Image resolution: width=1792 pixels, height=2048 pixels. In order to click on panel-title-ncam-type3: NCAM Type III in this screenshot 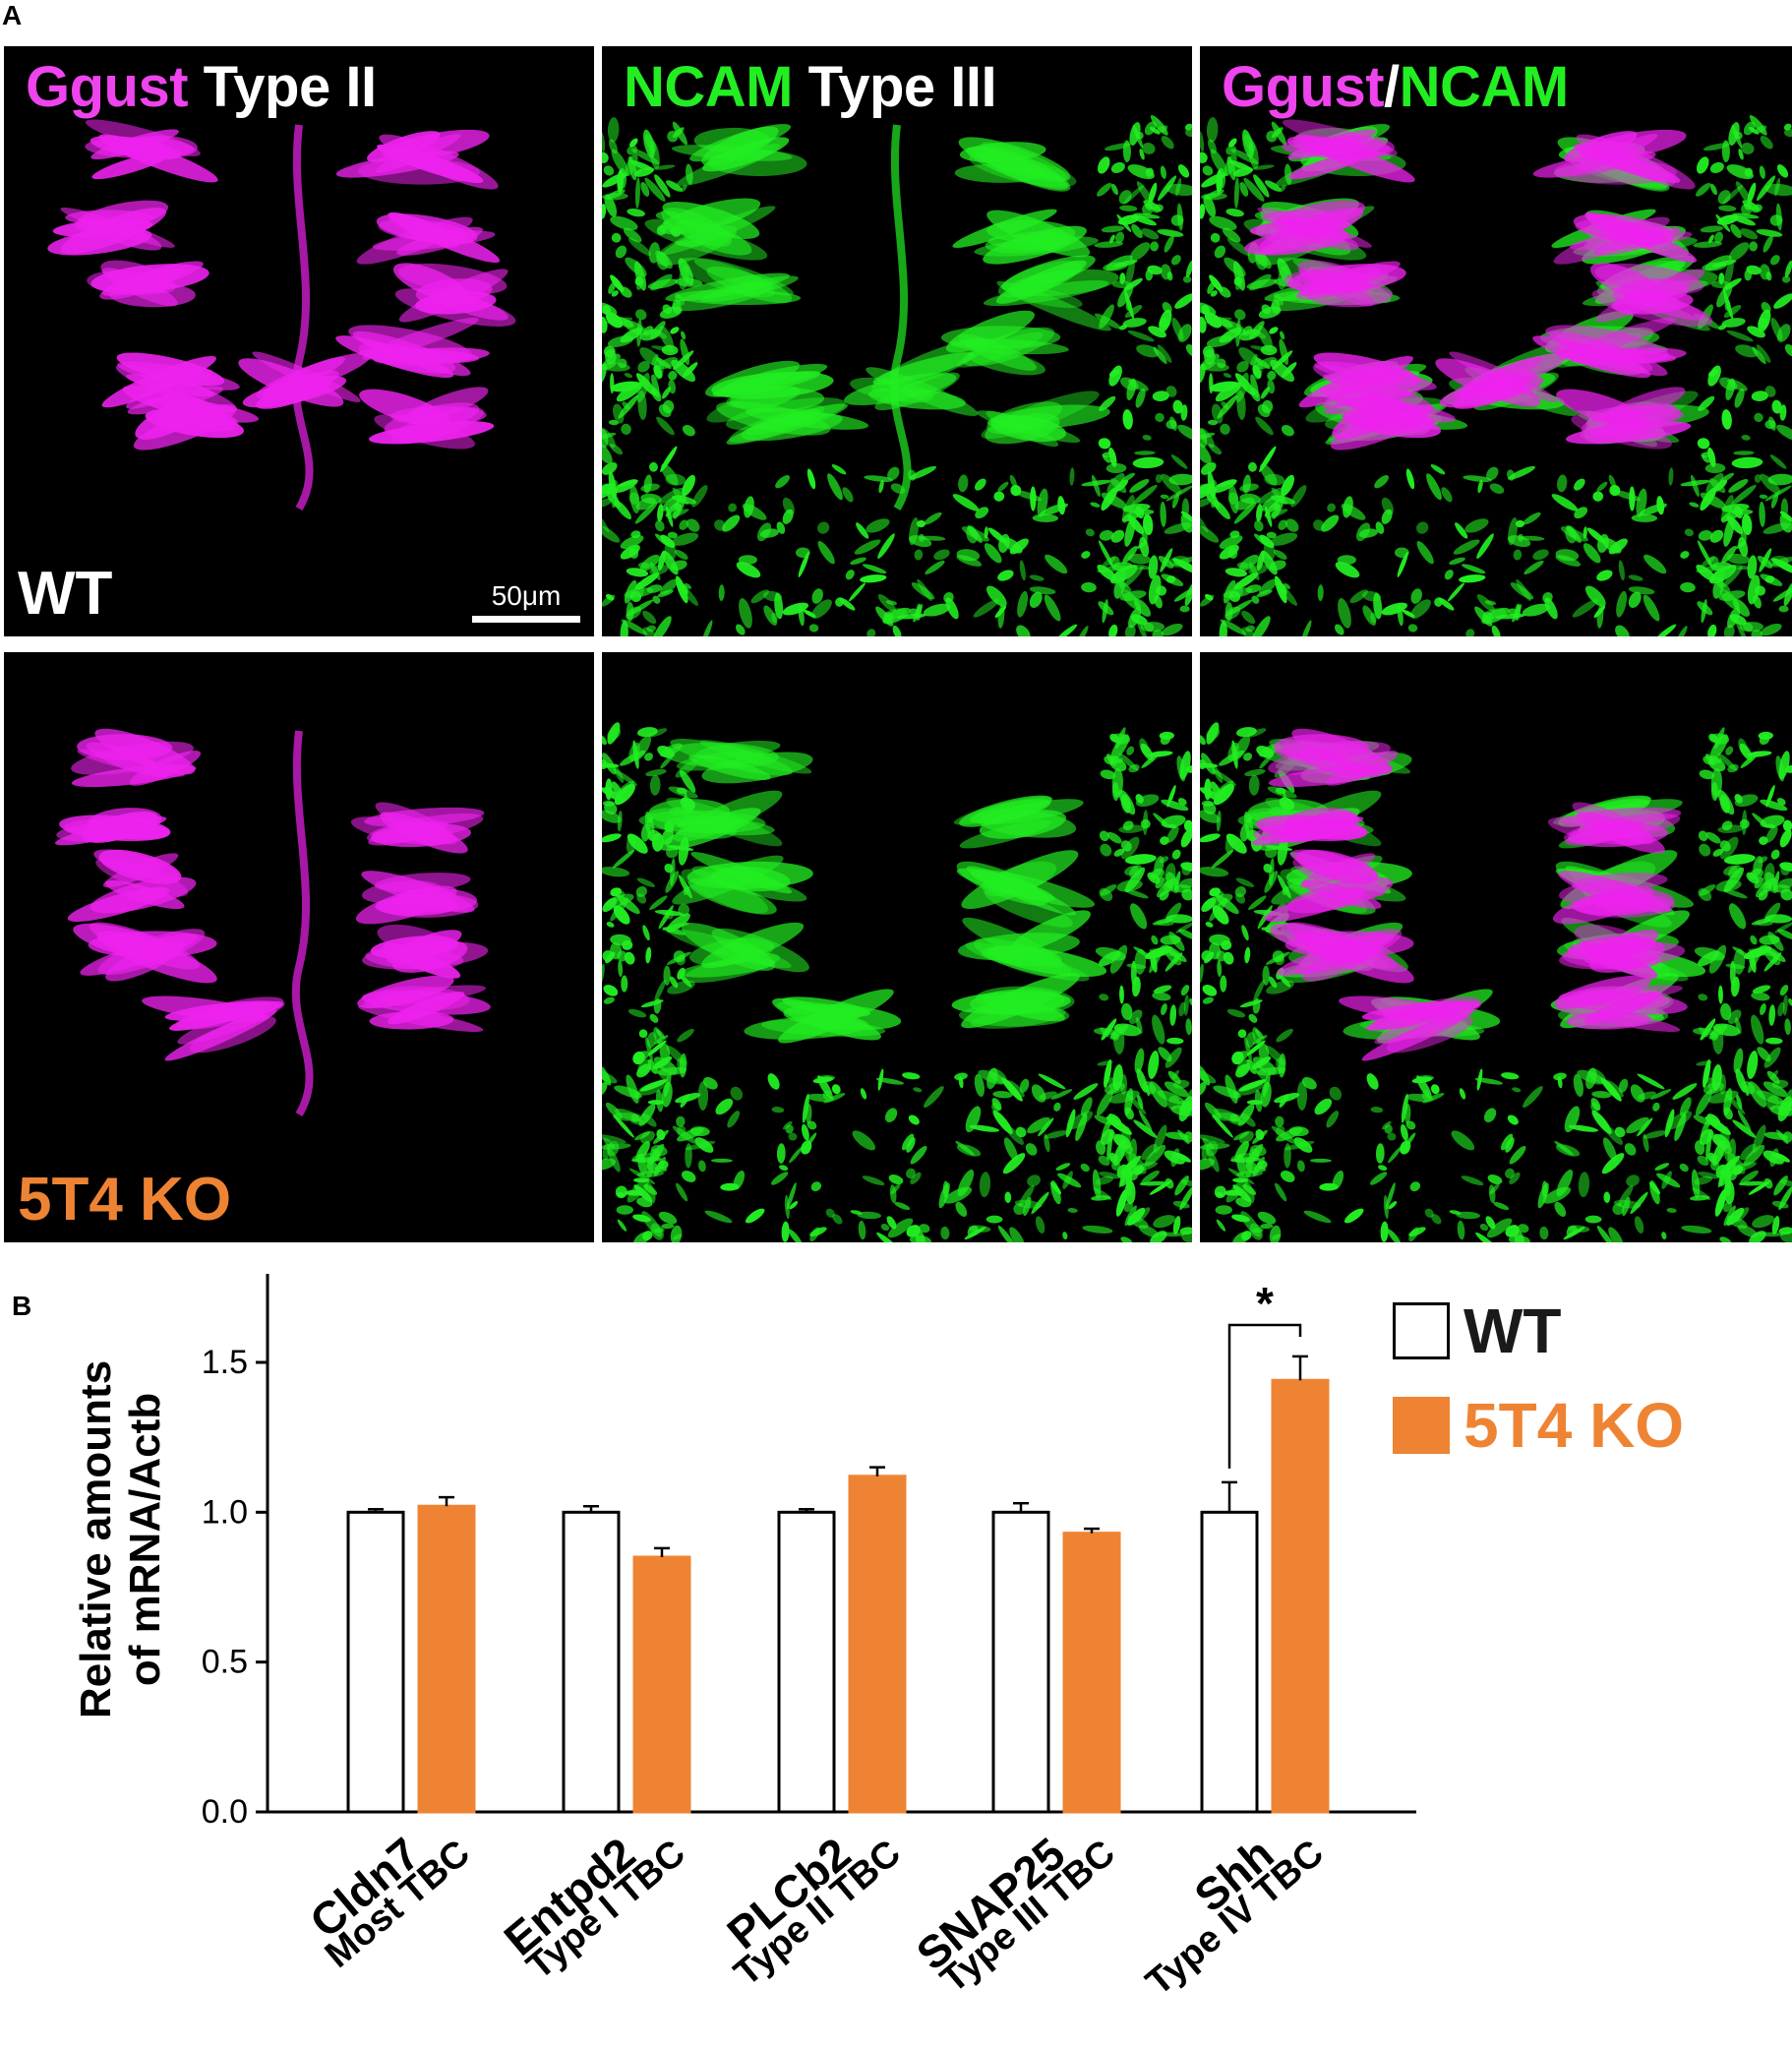, I will do `click(810, 87)`.